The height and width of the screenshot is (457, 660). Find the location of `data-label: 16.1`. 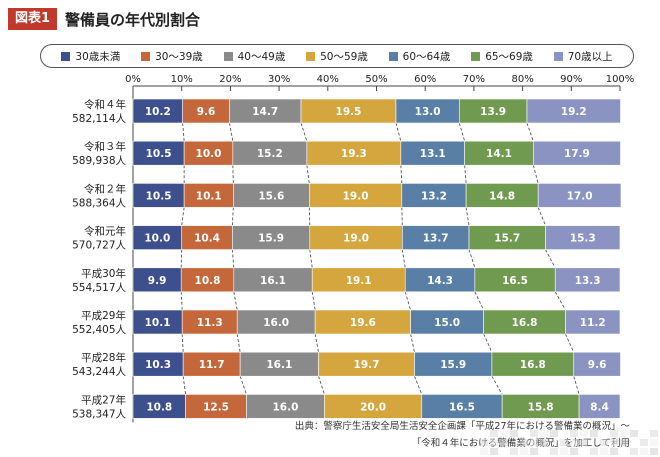

data-label: 16.1 is located at coordinates (273, 281).